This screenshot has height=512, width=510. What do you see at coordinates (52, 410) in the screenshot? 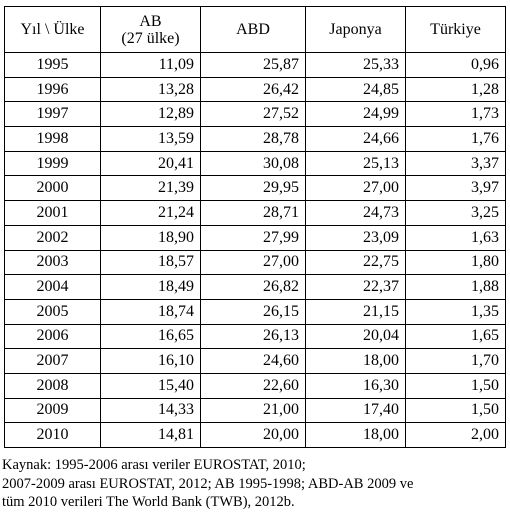
I see `year-cell: 2009` at bounding box center [52, 410].